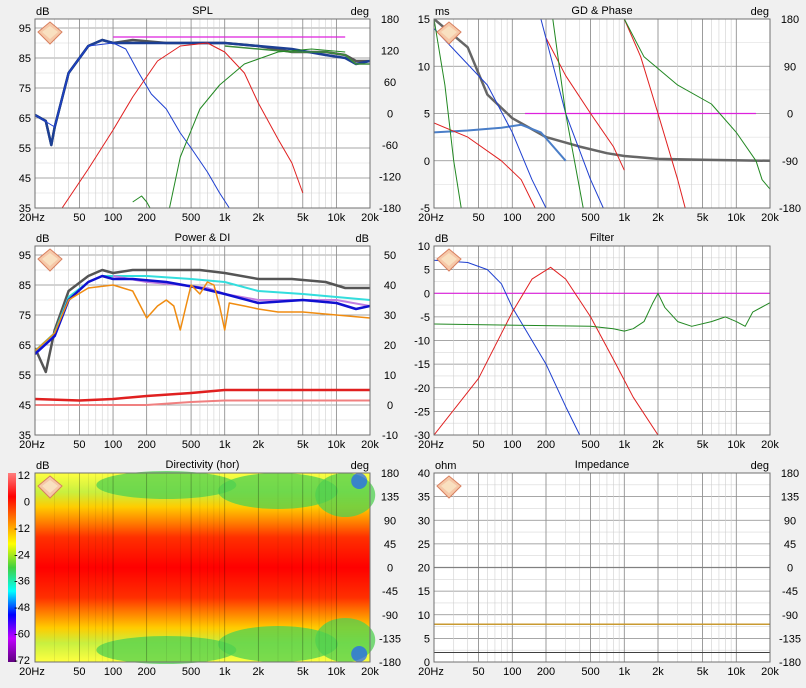 Image resolution: width=806 pixels, height=688 pixels. What do you see at coordinates (25, 89) in the screenshot?
I see `y-tick-label: 75` at bounding box center [25, 89].